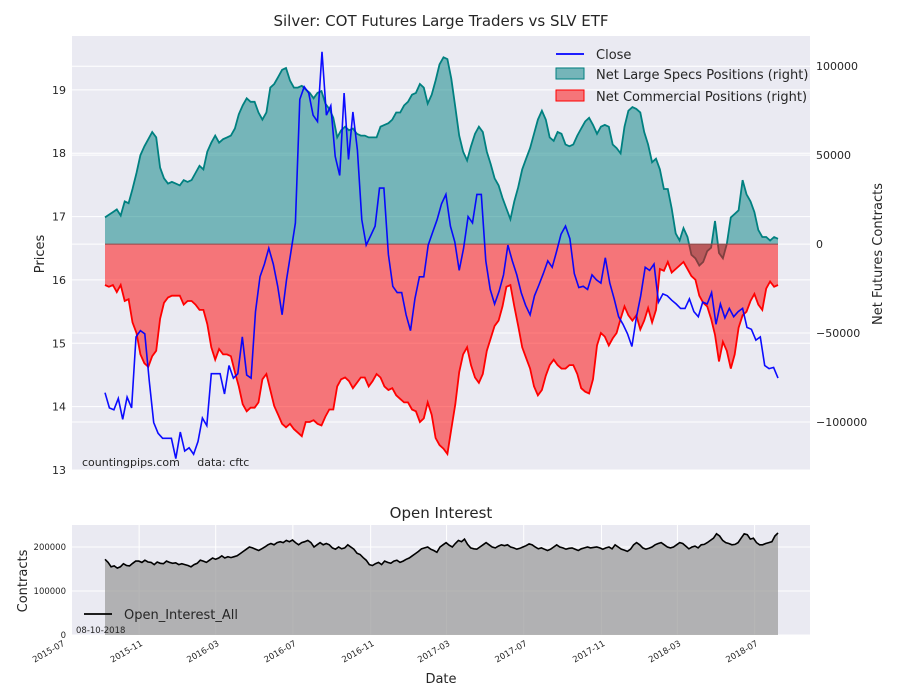 The image size is (900, 700). What do you see at coordinates (819, 244) in the screenshot?
I see `y2-tick-label: 0` at bounding box center [819, 244].